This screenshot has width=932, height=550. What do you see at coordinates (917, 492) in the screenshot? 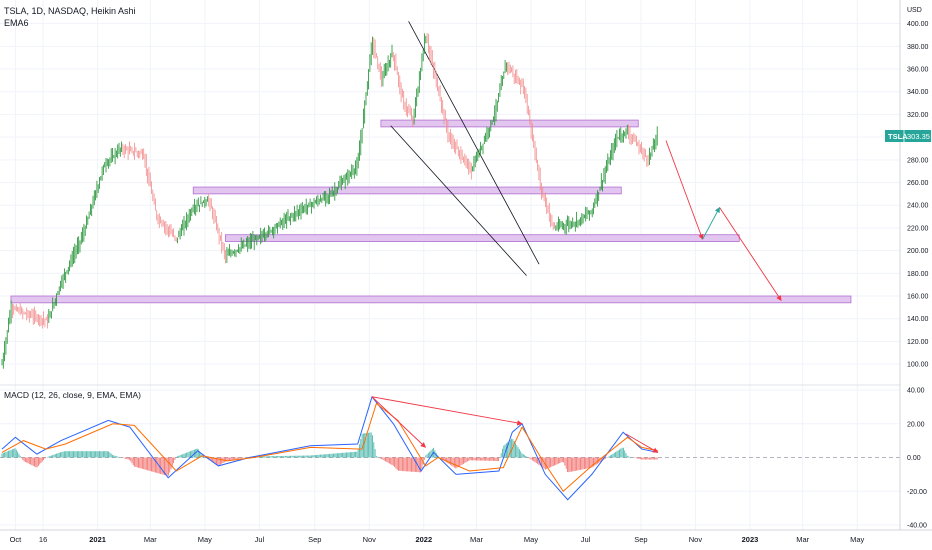
I see `macd-tick-label: -20.00` at bounding box center [917, 492].